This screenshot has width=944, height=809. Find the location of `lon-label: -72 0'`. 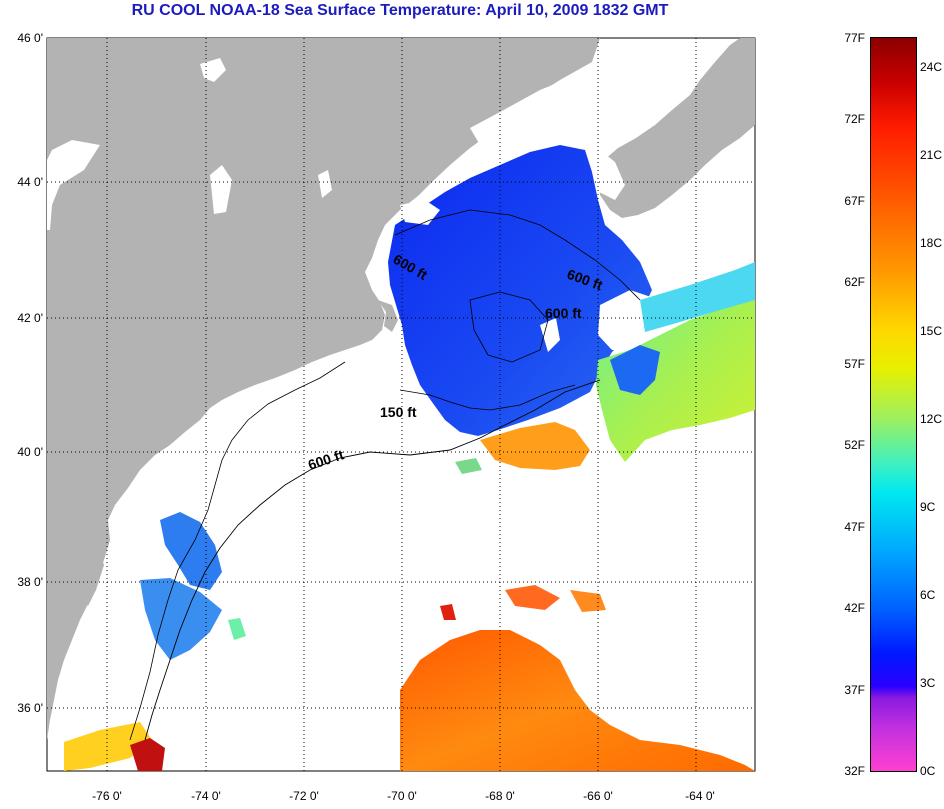

lon-label: -72 0' is located at coordinates (304, 796).